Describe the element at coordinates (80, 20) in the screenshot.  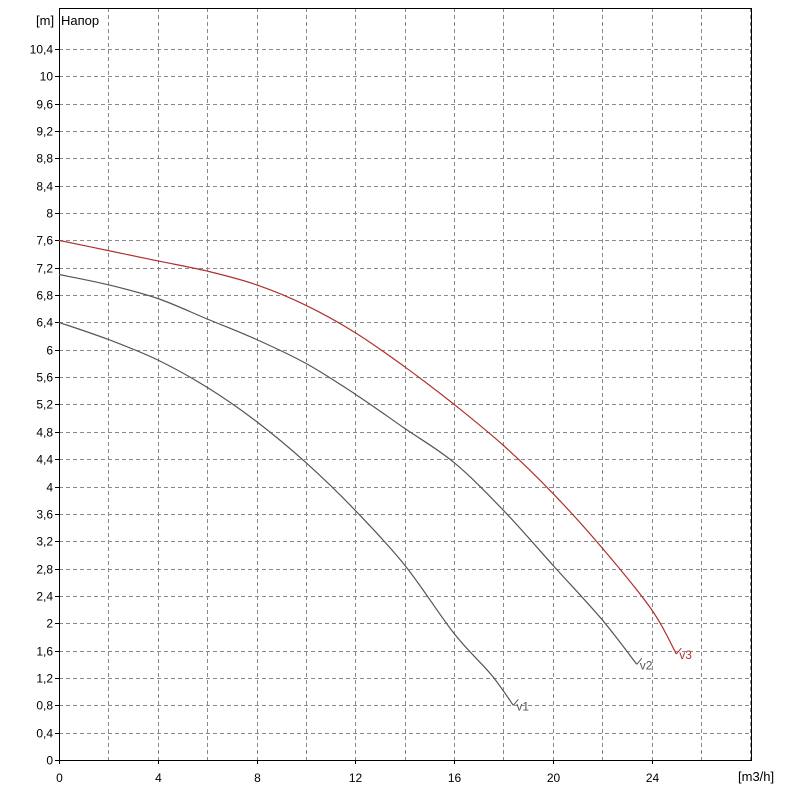
I see `chart-title: Напор` at that location.